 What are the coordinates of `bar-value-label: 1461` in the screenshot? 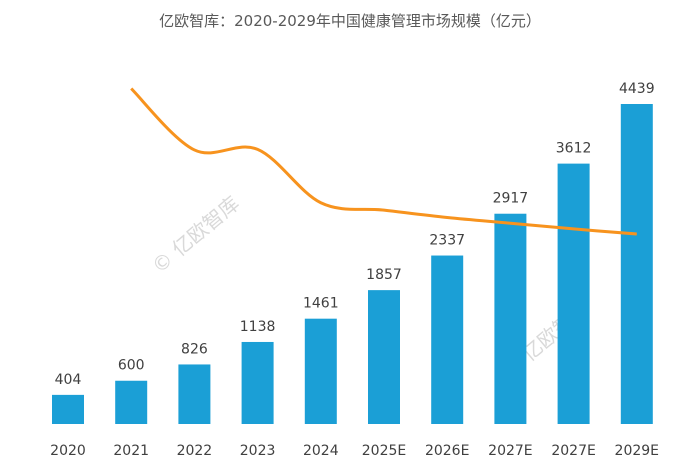 It's located at (321, 304).